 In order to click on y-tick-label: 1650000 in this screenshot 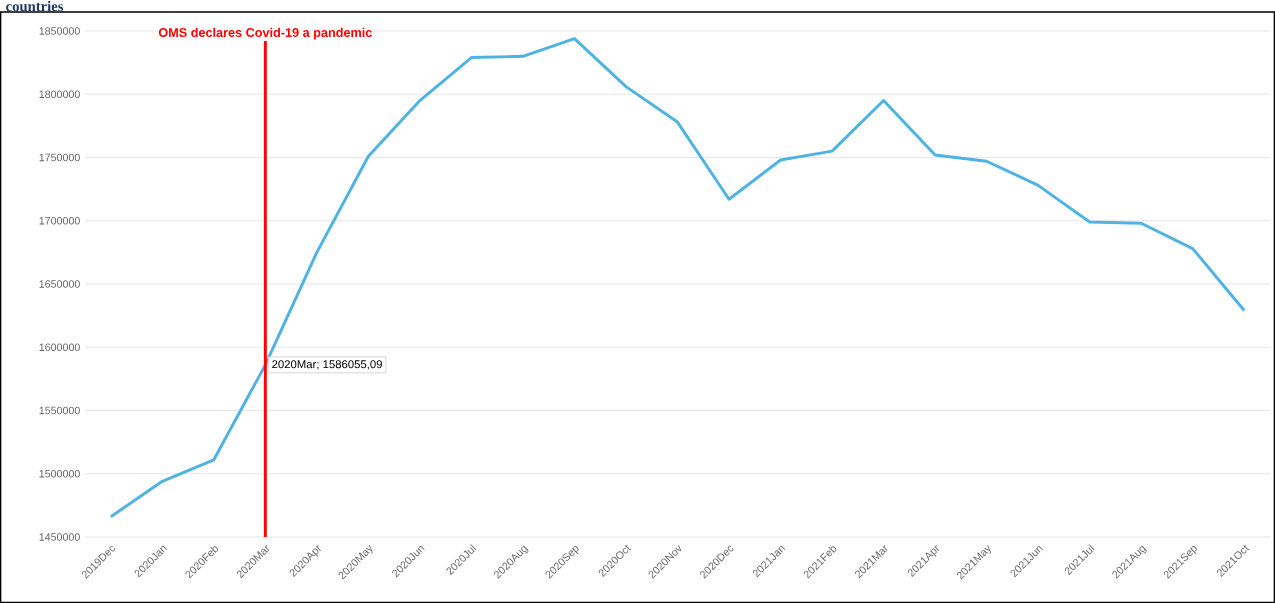, I will do `click(59, 284)`.